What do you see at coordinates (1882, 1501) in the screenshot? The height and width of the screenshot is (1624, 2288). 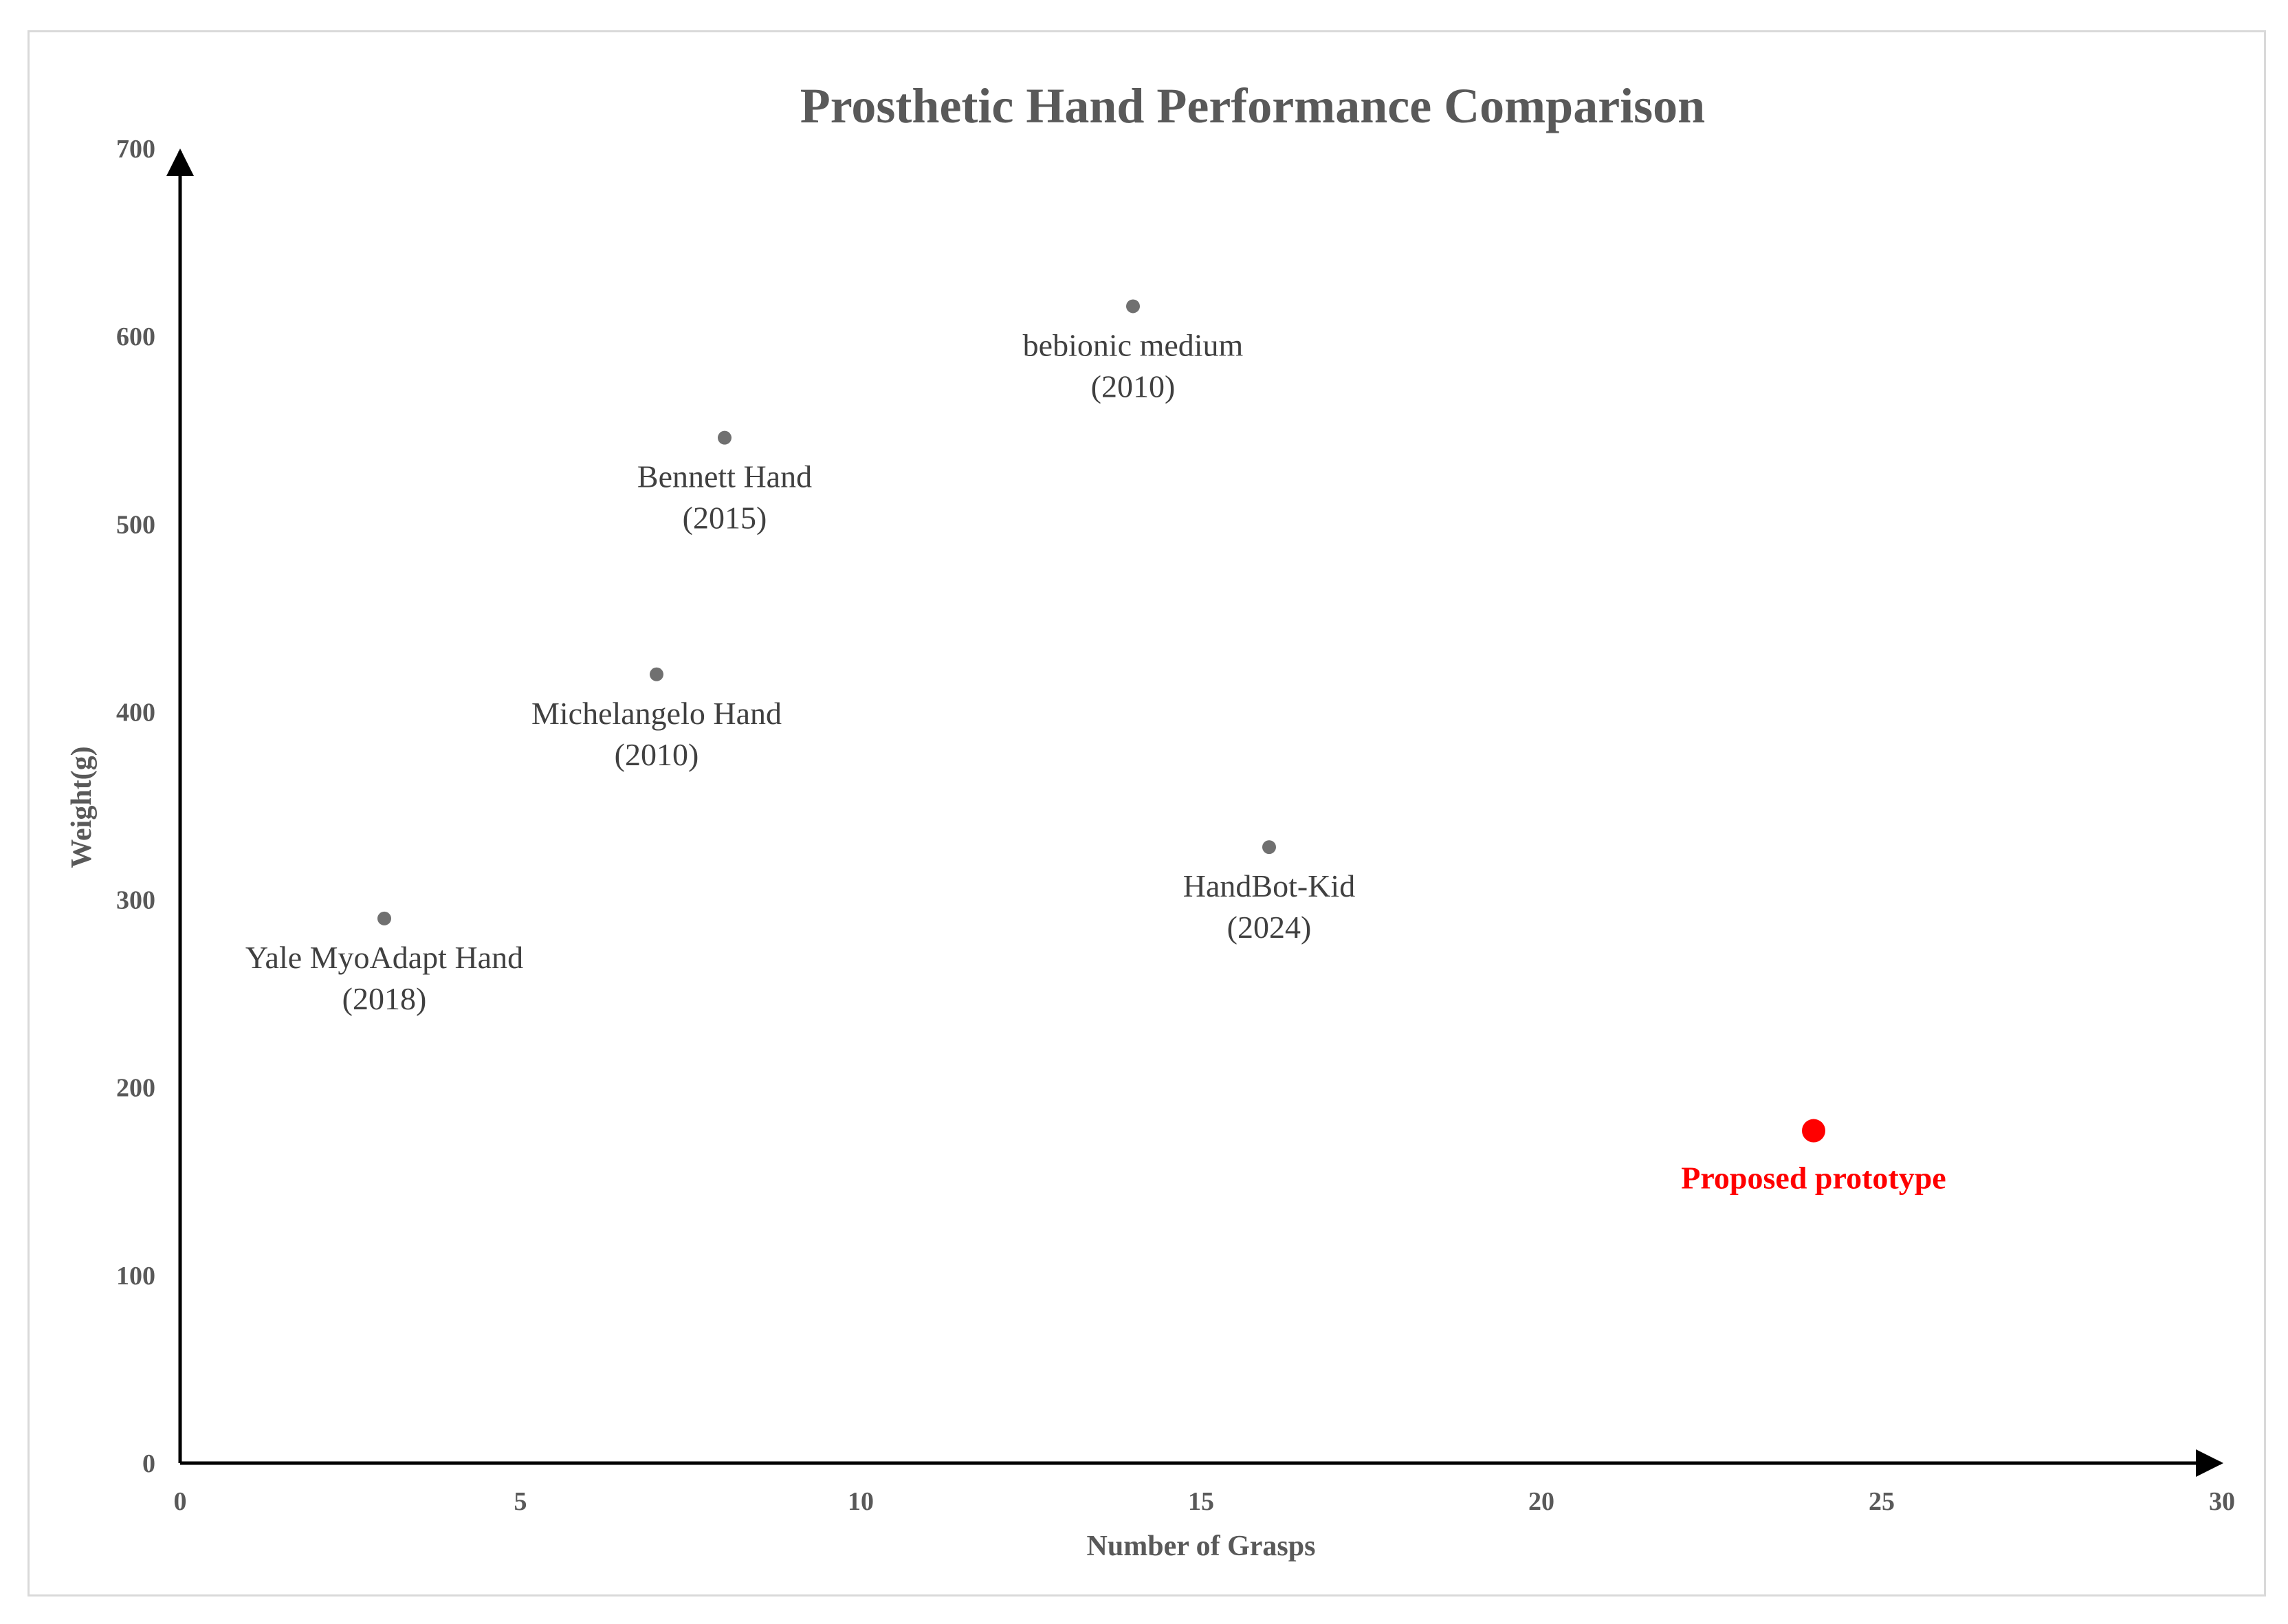 I see `x-tick-label: 25` at bounding box center [1882, 1501].